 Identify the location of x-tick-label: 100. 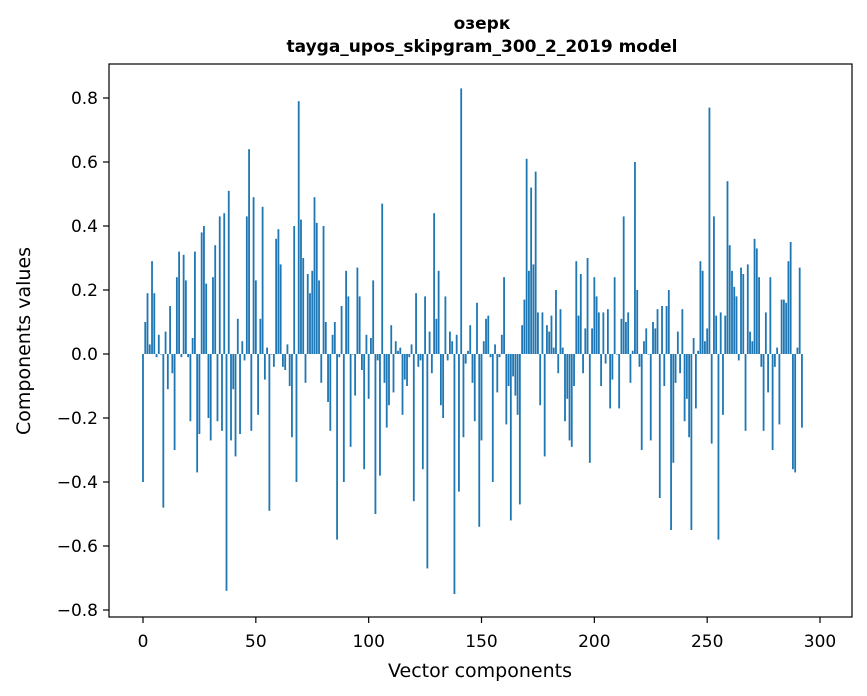
(368, 642).